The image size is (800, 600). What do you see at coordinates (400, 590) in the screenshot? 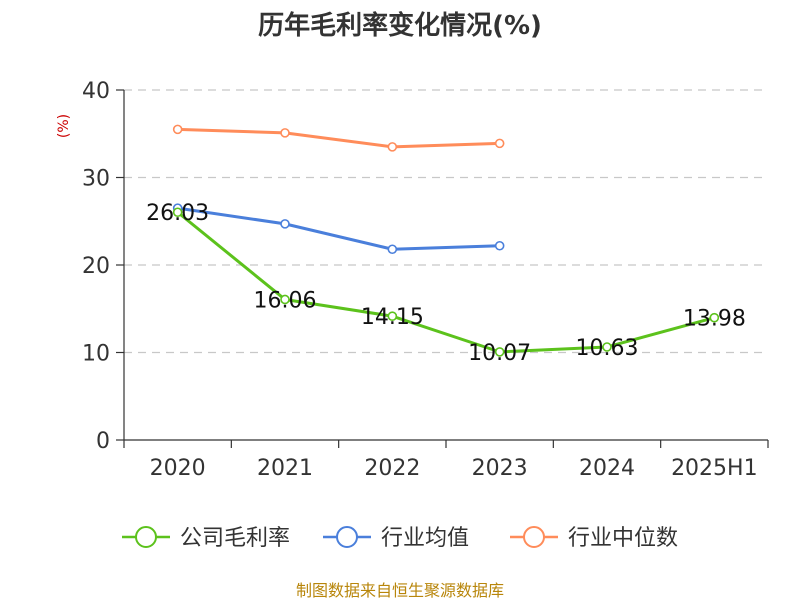
I see `source-note: 制图数据来自恒生聚源数据库` at bounding box center [400, 590].